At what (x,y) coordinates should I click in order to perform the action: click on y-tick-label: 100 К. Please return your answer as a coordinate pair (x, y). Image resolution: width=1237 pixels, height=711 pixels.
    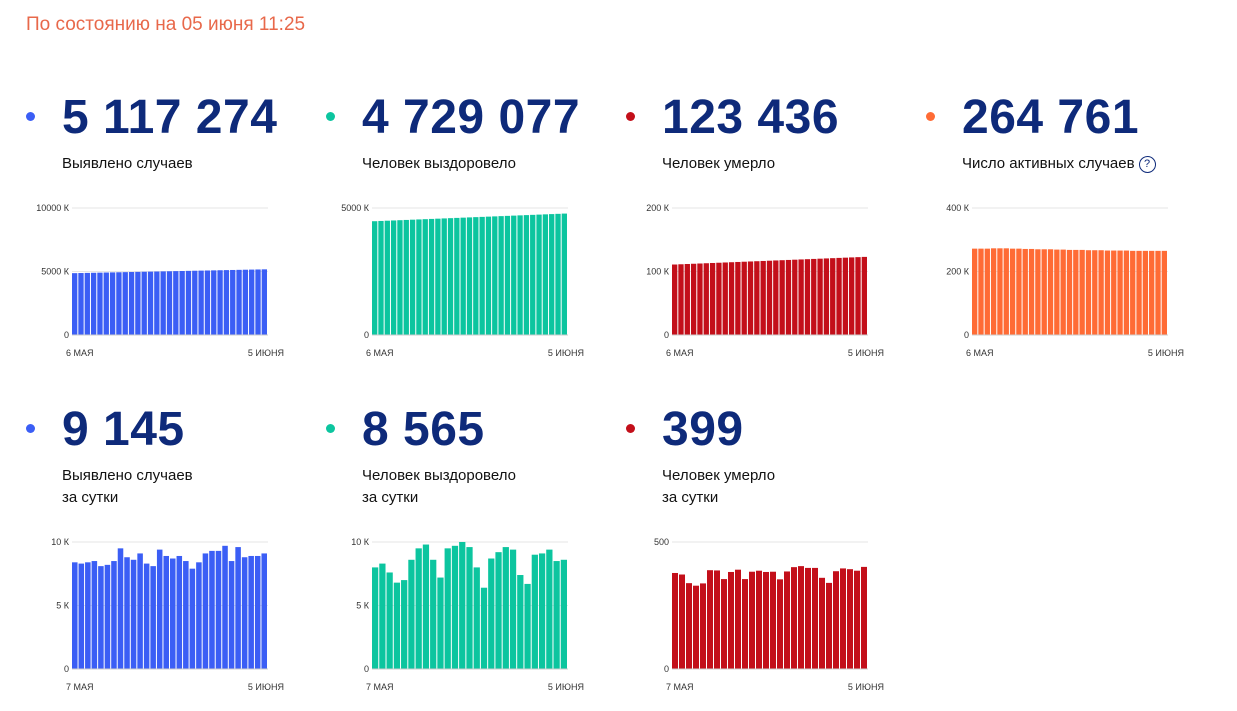
    Looking at the image, I should click on (658, 272).